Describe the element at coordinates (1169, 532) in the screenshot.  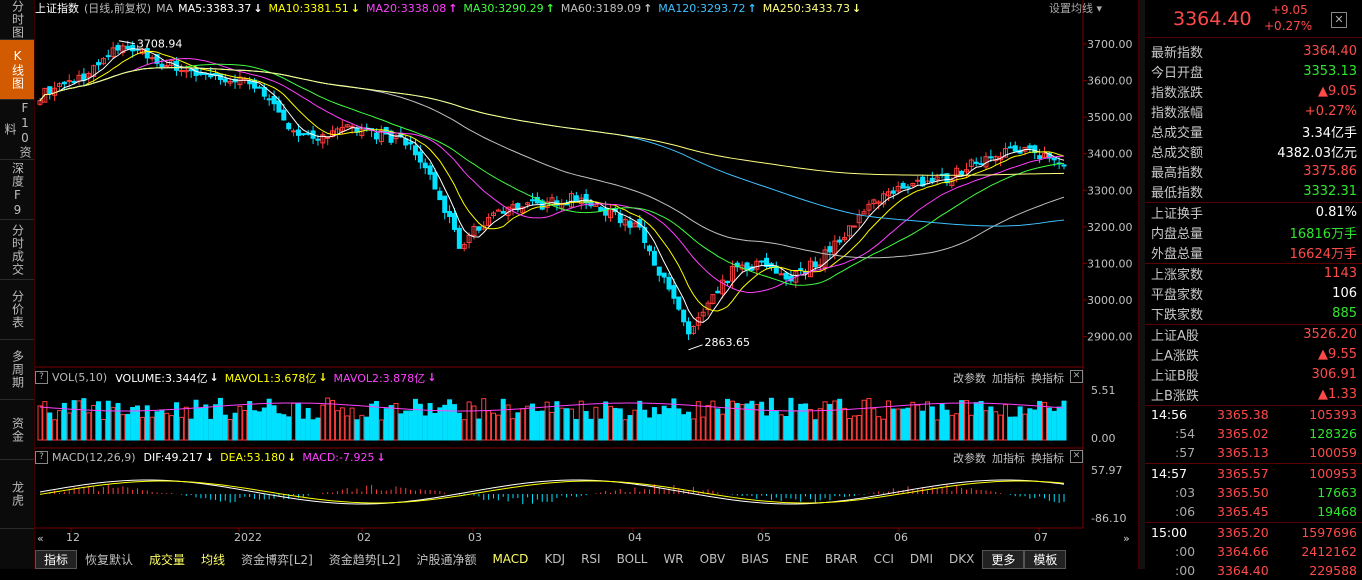
I see `tick-time: 15:00` at that location.